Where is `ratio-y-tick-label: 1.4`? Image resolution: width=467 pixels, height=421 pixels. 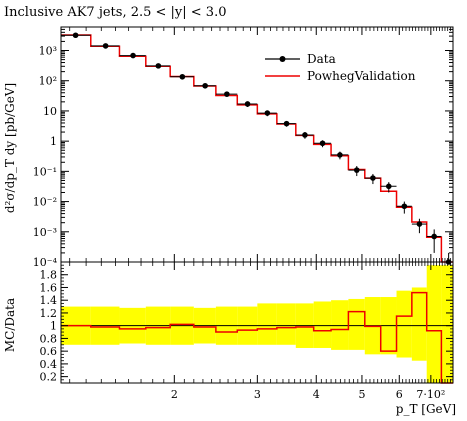
ratio-y-tick-label: 1.4 is located at coordinates (49, 300).